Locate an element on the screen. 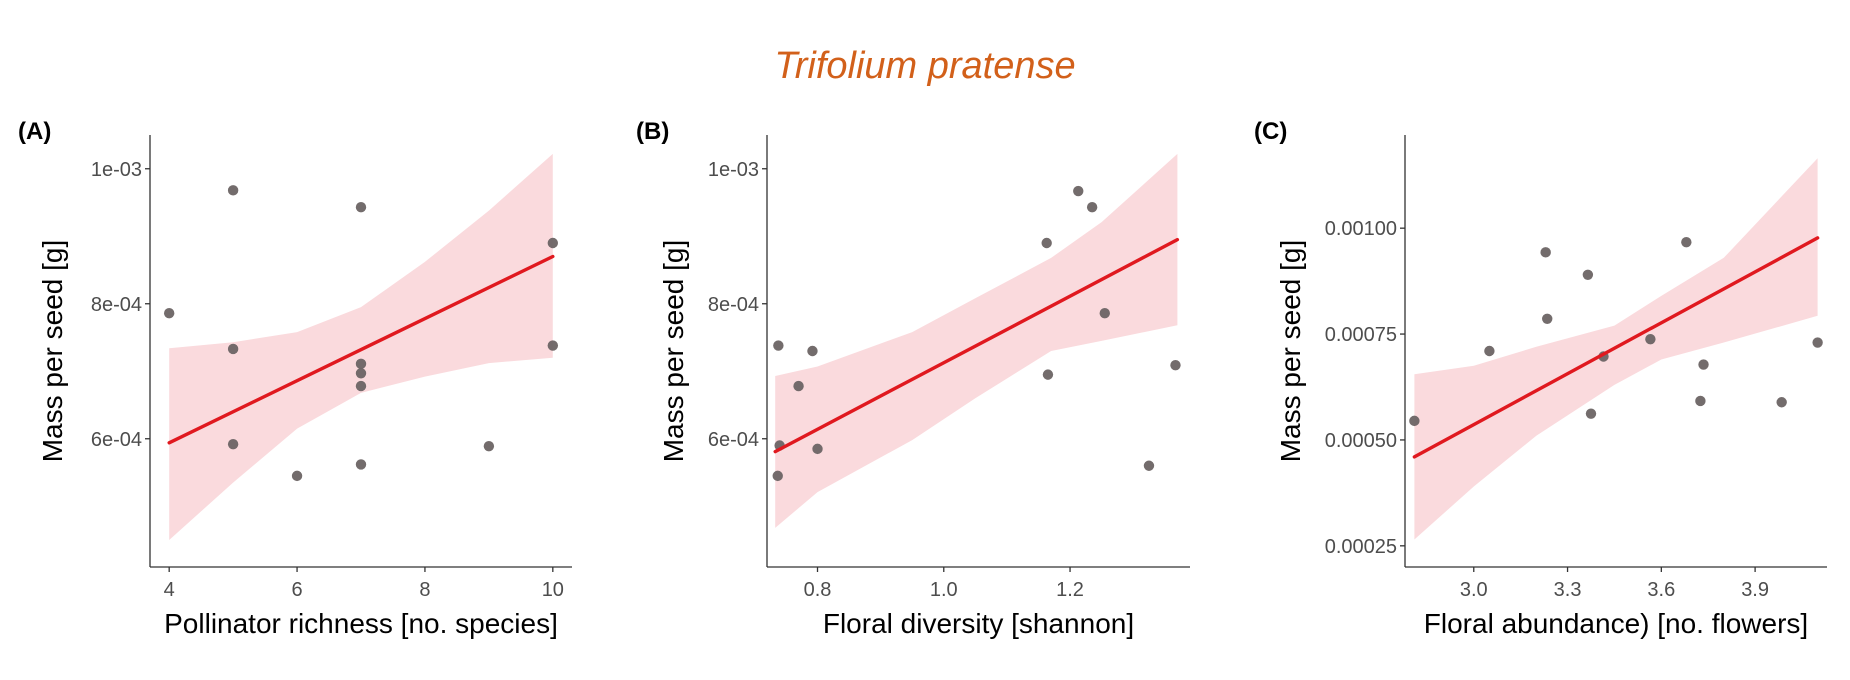  x-tick-label: 8 is located at coordinates (424, 590).